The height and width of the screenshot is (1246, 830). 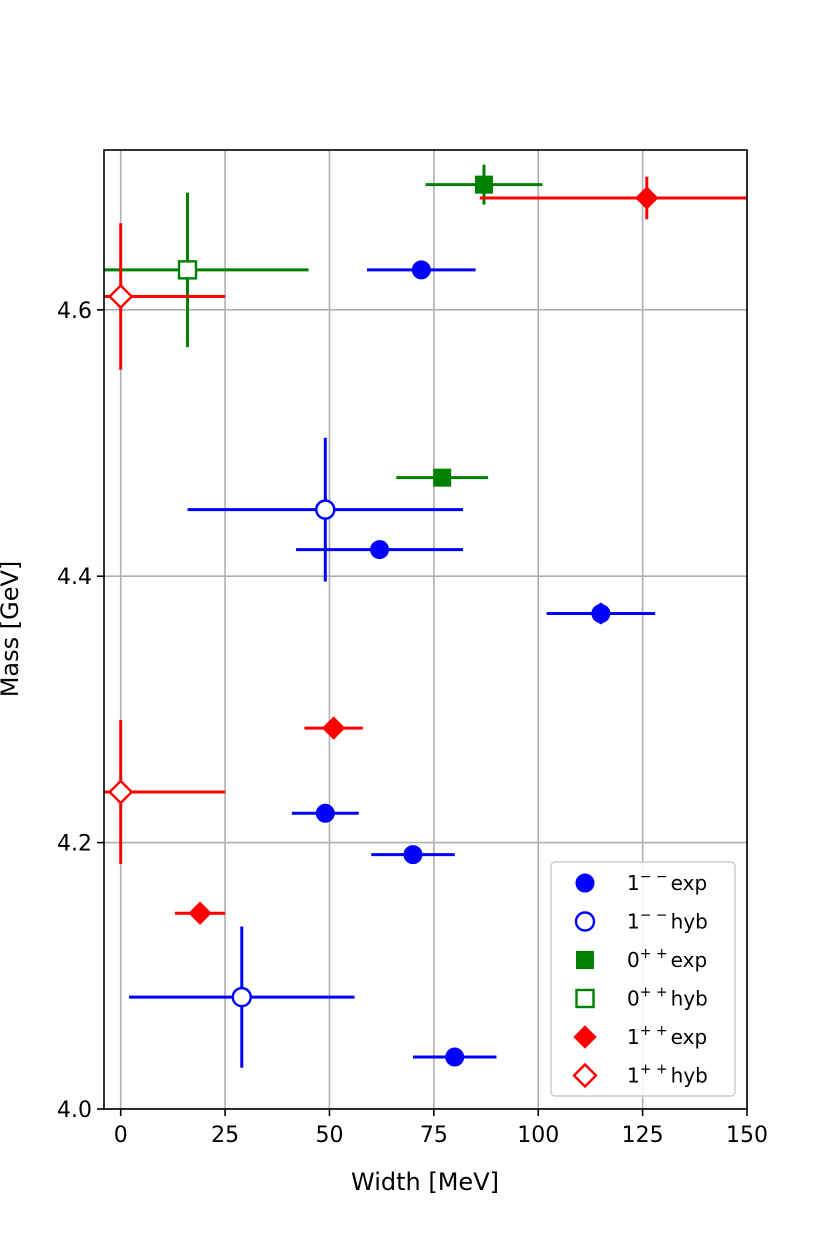 I want to click on x-axis-label: Width [MeV], so click(x=425, y=1182).